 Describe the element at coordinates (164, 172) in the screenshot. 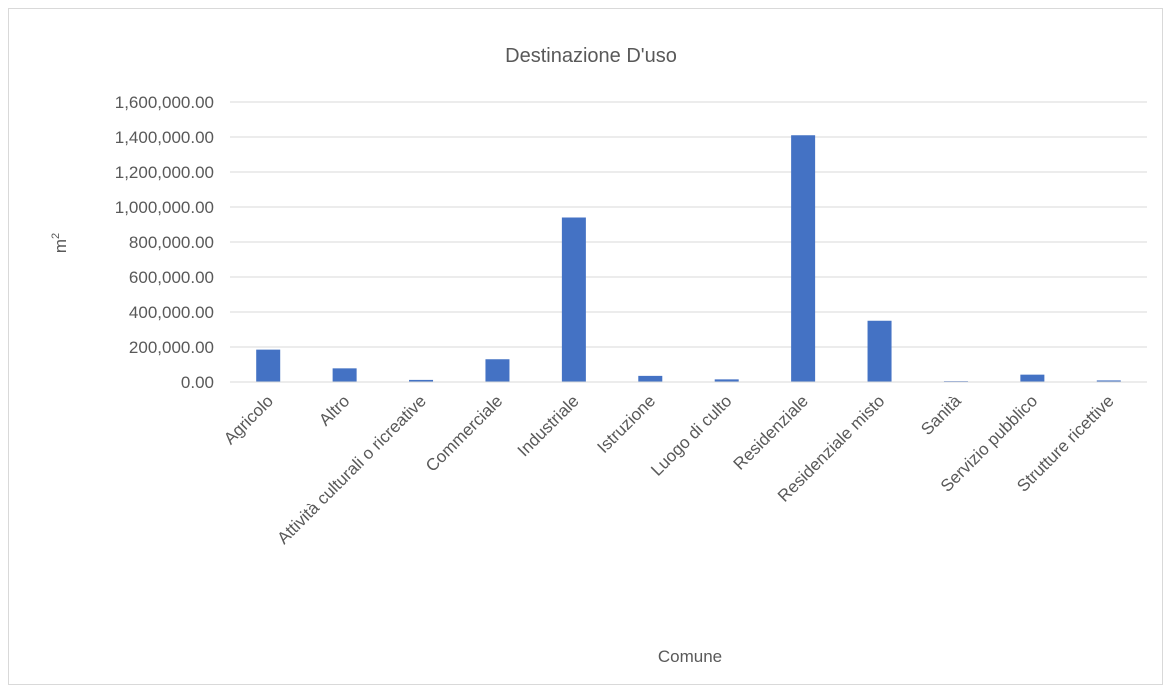

I see `y-tick-label: 1,200,000.00` at that location.